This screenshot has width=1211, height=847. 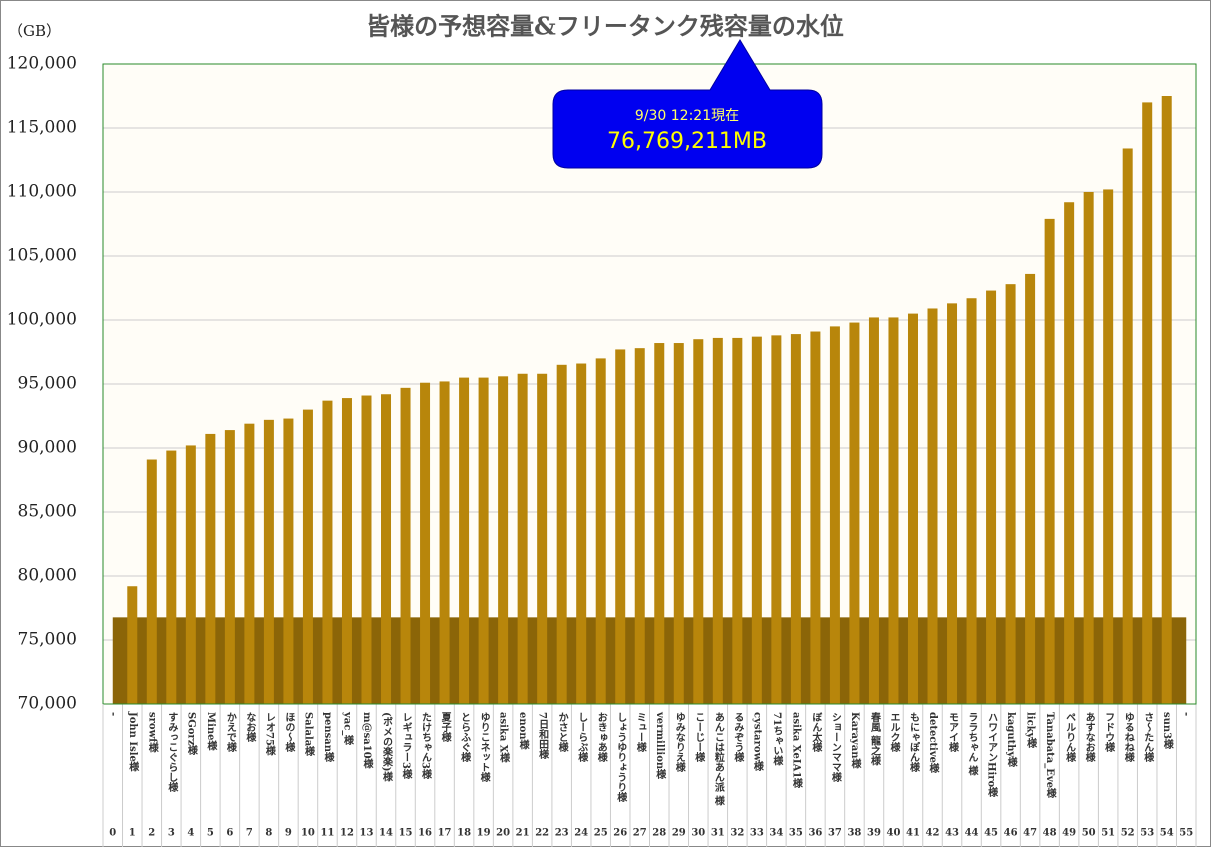 What do you see at coordinates (542, 833) in the screenshot?
I see `category-number: 22` at bounding box center [542, 833].